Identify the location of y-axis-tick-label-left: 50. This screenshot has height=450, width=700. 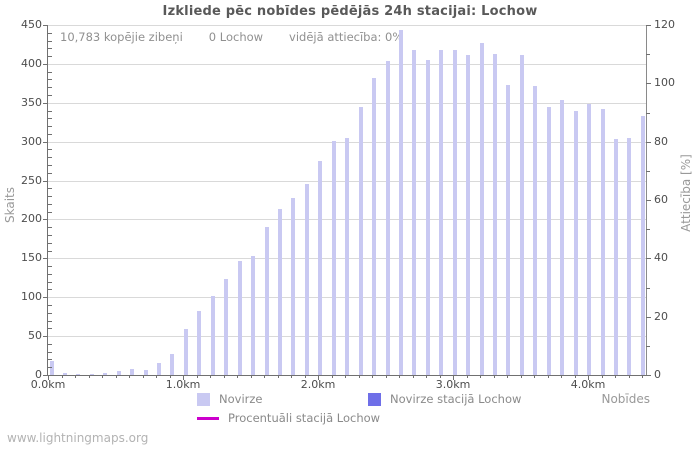
(35, 336).